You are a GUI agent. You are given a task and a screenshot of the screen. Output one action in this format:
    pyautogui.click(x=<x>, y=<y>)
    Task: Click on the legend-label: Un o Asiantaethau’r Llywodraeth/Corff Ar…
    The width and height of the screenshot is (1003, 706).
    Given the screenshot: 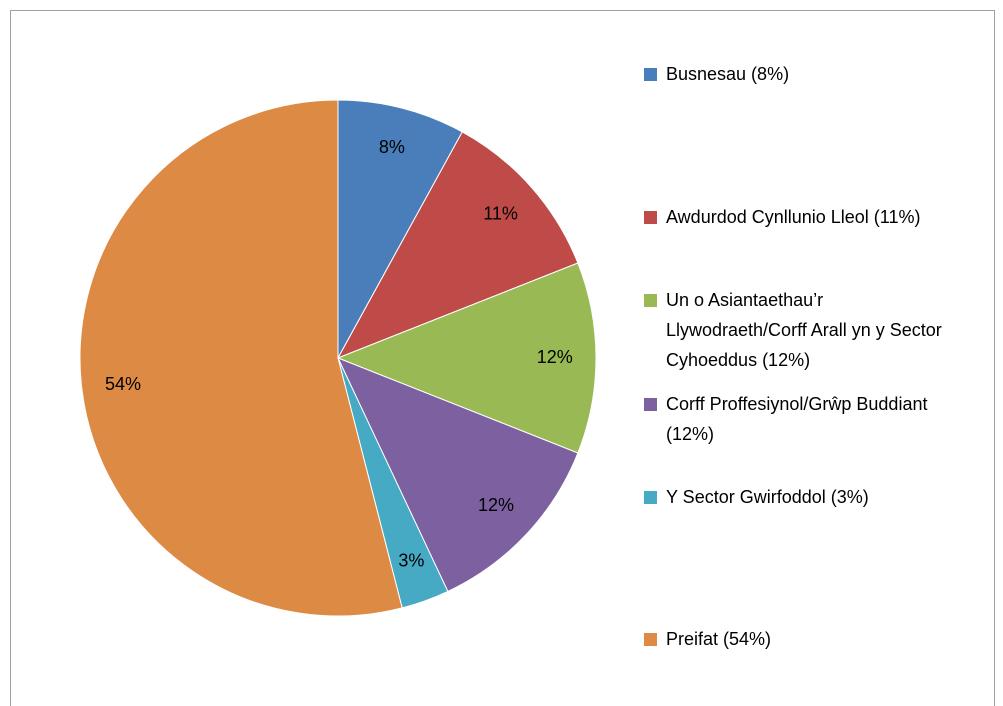 What is the action you would take?
    pyautogui.click(x=806, y=330)
    